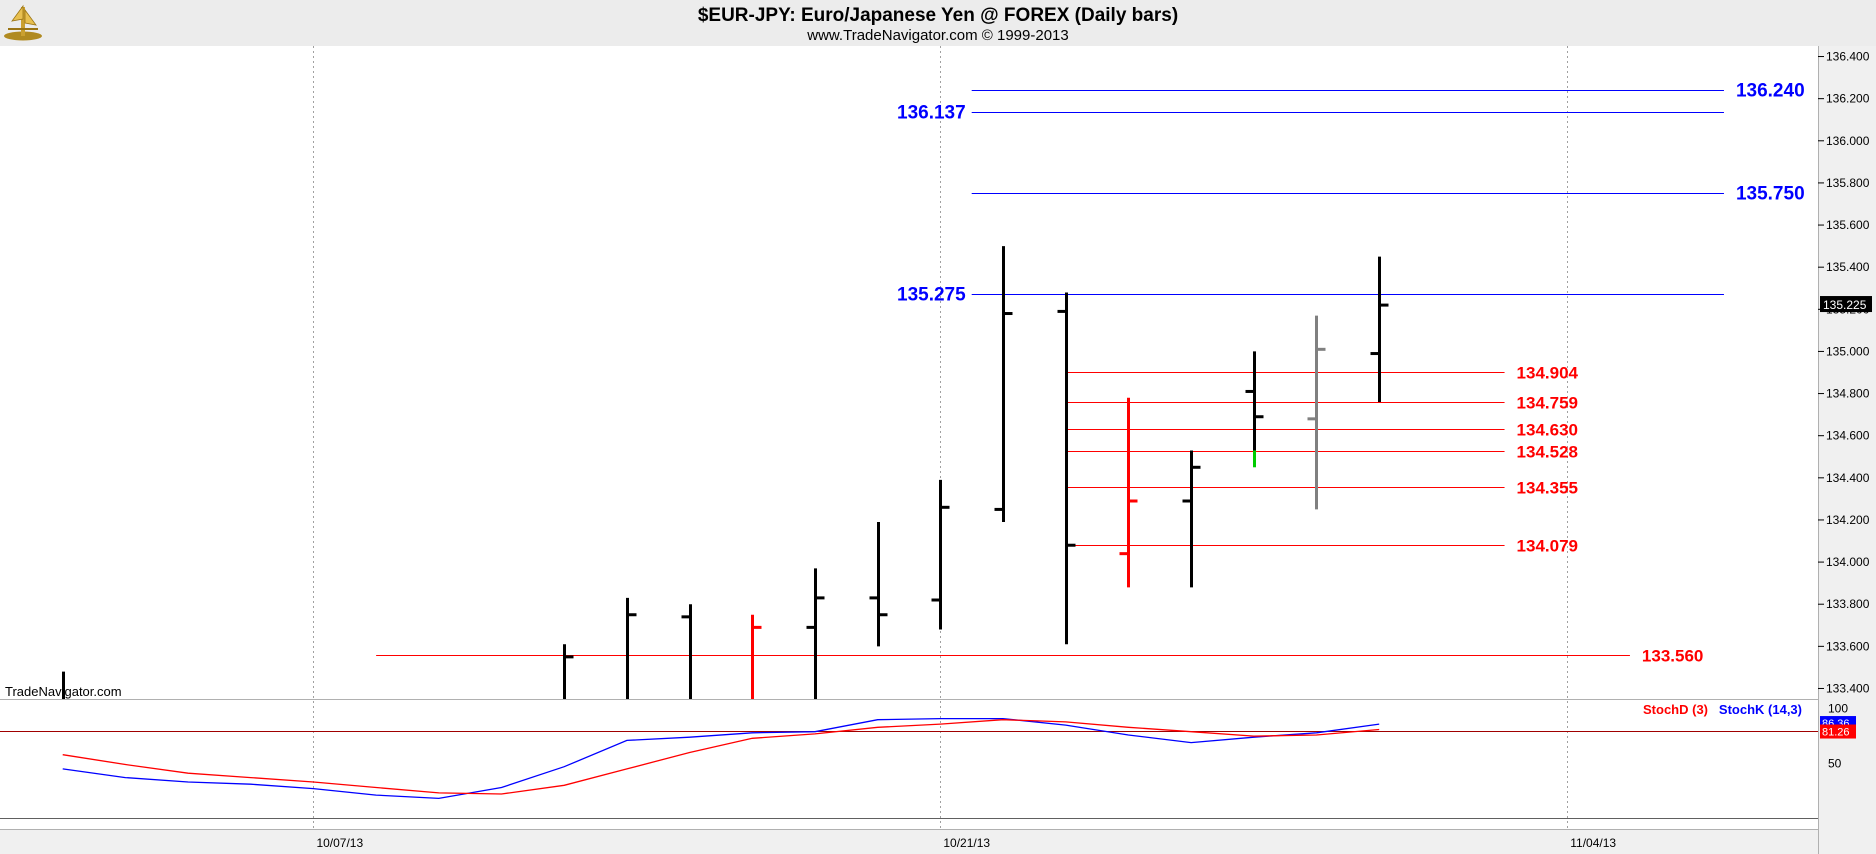 The width and height of the screenshot is (1876, 854). I want to click on y-tick-label: 135.400, so click(1848, 267).